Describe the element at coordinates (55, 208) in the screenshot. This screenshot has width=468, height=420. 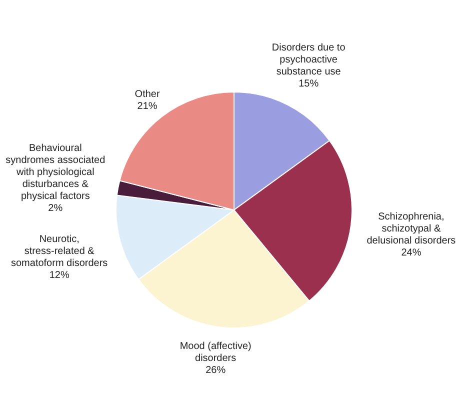
I see `data-label: 2%` at that location.